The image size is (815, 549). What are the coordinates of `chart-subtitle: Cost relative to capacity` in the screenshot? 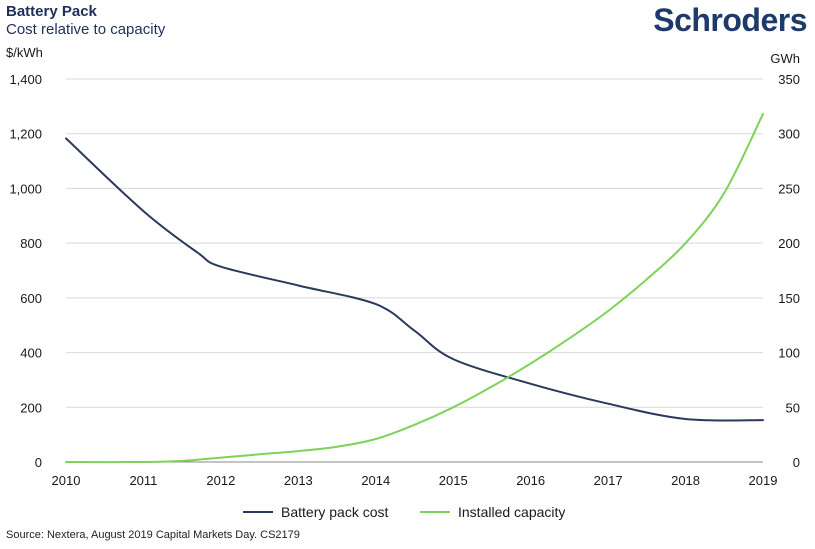 It's located at (86, 29).